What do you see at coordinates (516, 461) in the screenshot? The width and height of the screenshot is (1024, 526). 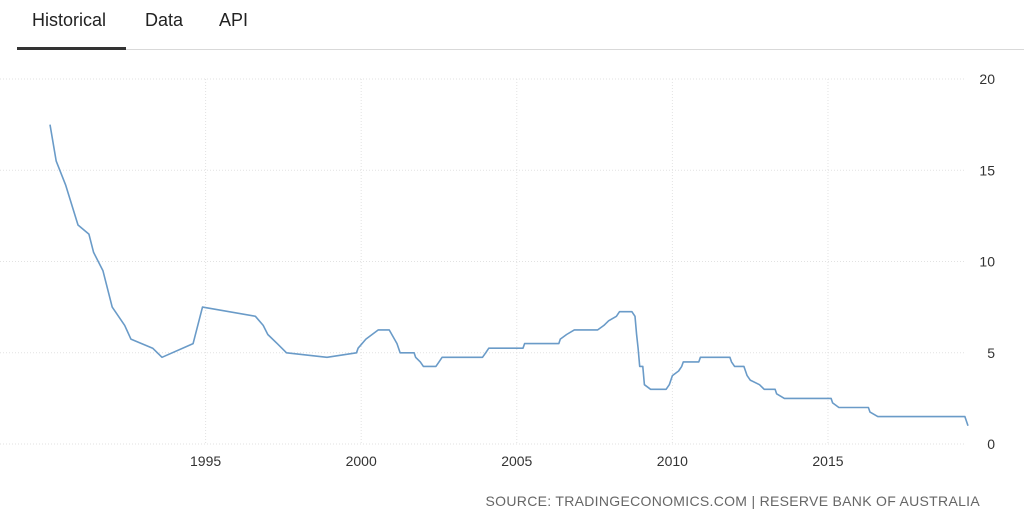 I see `x-tick-label: 2005` at bounding box center [516, 461].